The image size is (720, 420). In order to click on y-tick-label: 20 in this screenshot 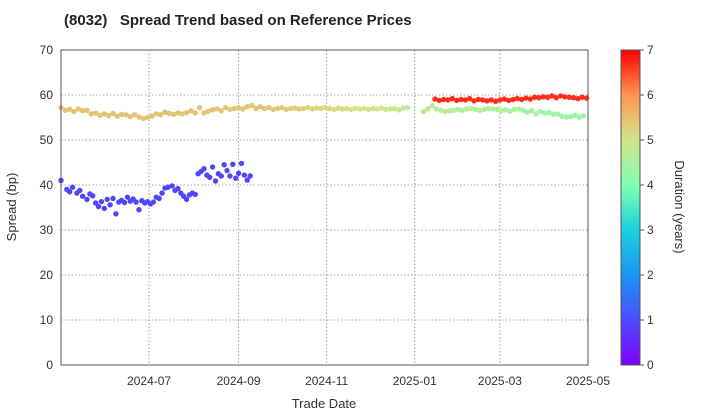, I will do `click(47, 275)`.